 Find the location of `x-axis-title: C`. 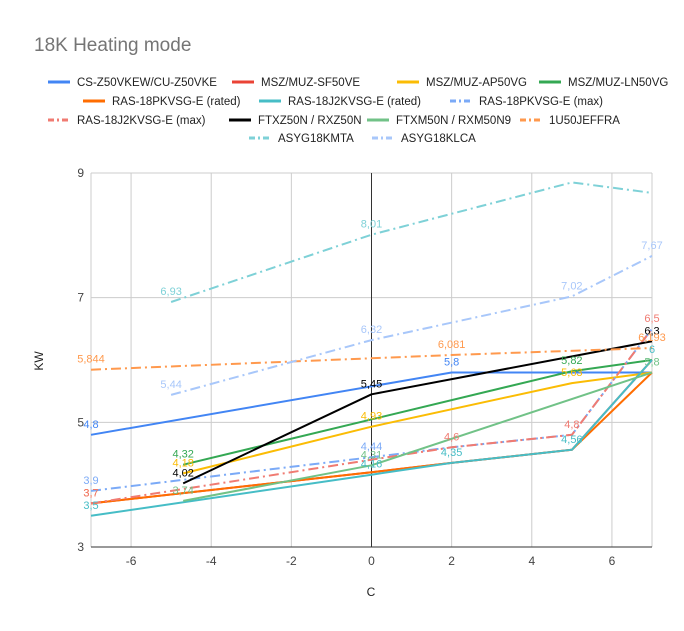

x-axis-title: C is located at coordinates (371, 592).